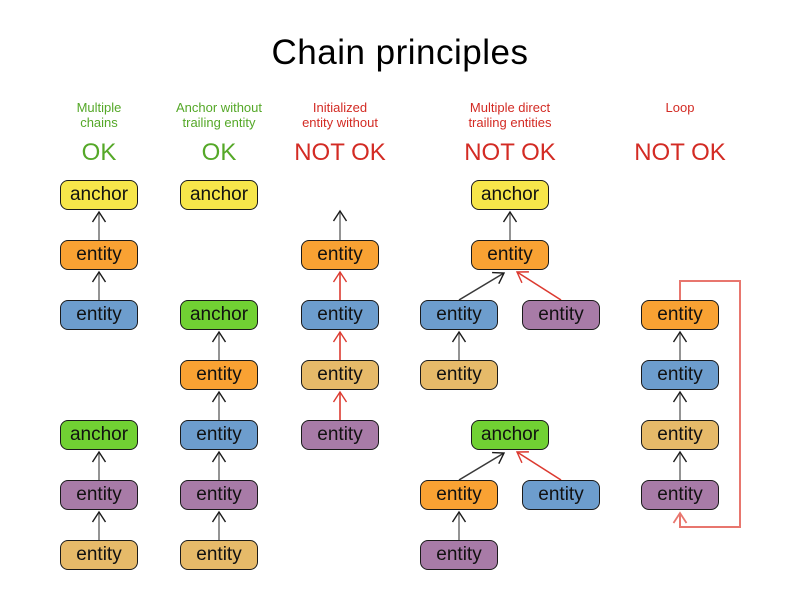 The width and height of the screenshot is (800, 600). What do you see at coordinates (510, 115) in the screenshot?
I see `column-label: Multiple direct trailing entities` at bounding box center [510, 115].